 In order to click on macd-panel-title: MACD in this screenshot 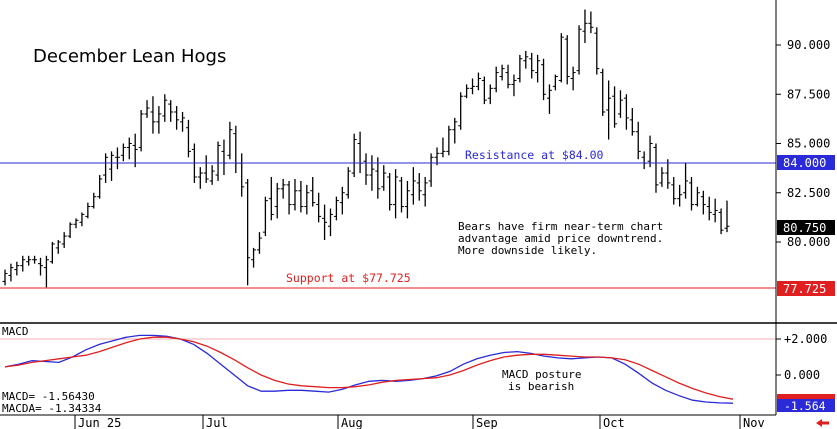, I will do `click(15, 331)`.